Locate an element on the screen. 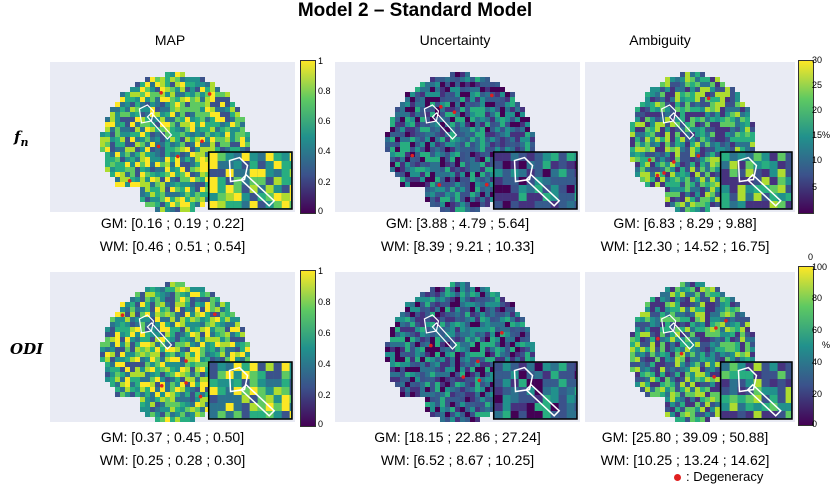 This screenshot has width=830, height=487. degeneracy-point is located at coordinates (674, 162).